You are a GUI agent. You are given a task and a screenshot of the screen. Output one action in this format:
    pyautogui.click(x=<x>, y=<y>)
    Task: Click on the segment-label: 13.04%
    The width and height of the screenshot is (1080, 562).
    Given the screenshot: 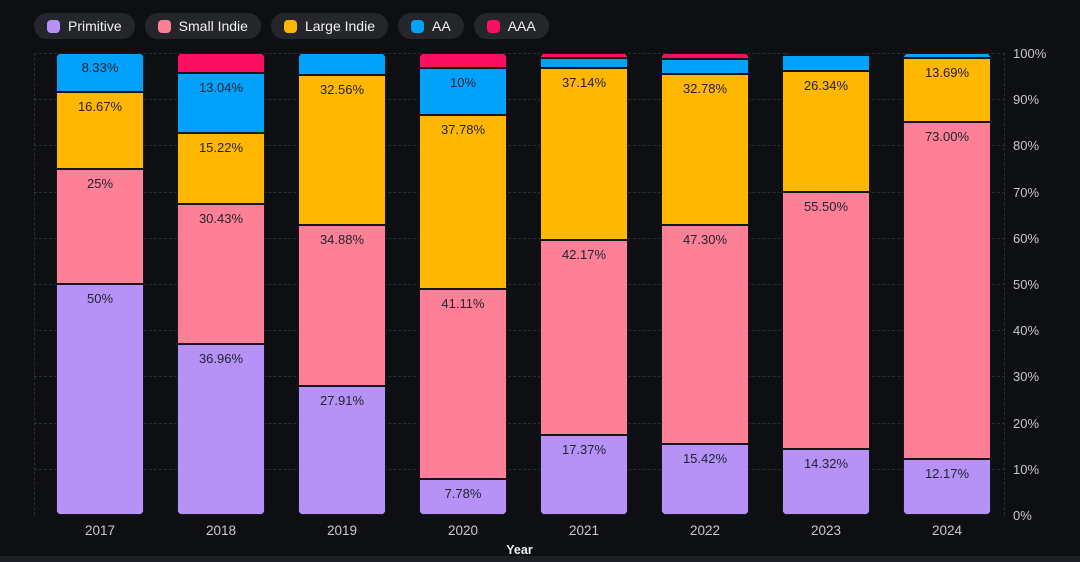 What is the action you would take?
    pyautogui.click(x=221, y=88)
    